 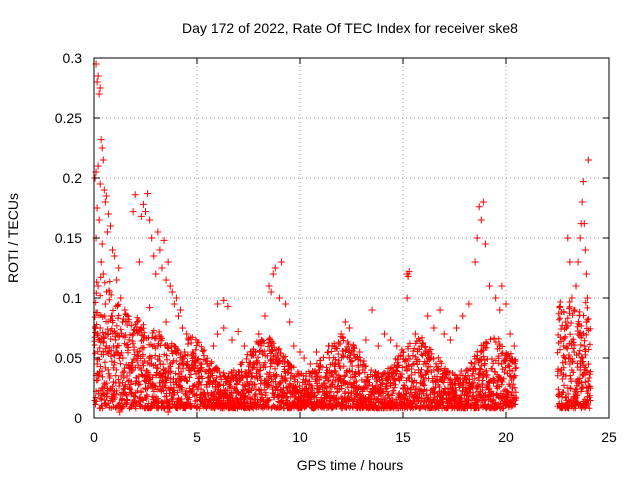 What do you see at coordinates (506, 437) in the screenshot?
I see `x-tick-label-4: 20` at bounding box center [506, 437].